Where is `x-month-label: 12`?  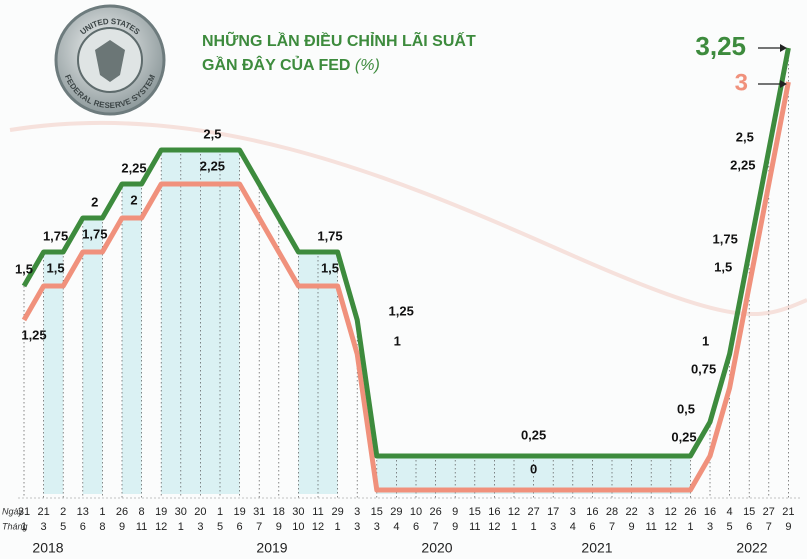 x-month-label: 12 is located at coordinates (494, 527).